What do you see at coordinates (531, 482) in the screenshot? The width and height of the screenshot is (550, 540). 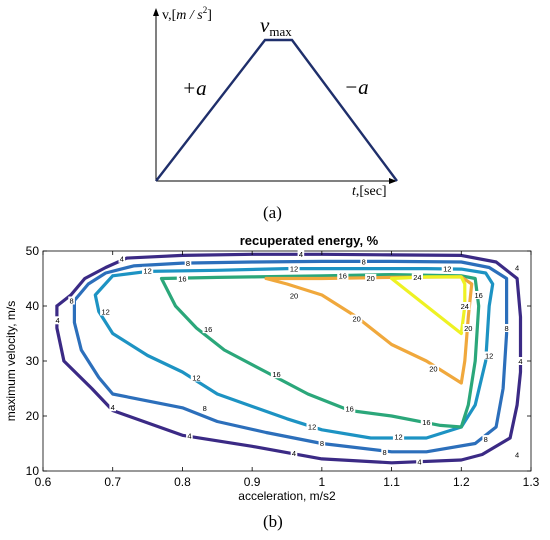 I see `x-tick-label: 1.3` at bounding box center [531, 482].